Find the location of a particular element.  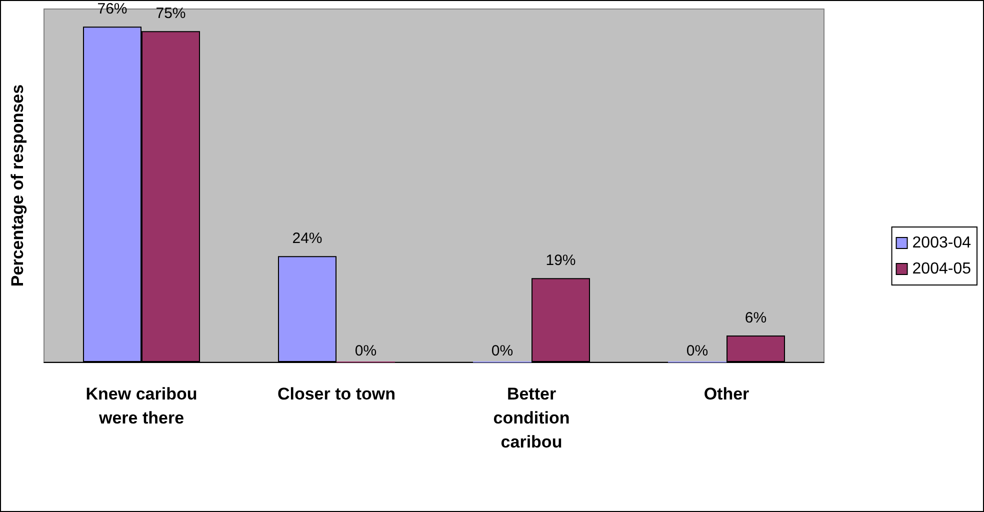

x-tick-label: Other is located at coordinates (727, 394).